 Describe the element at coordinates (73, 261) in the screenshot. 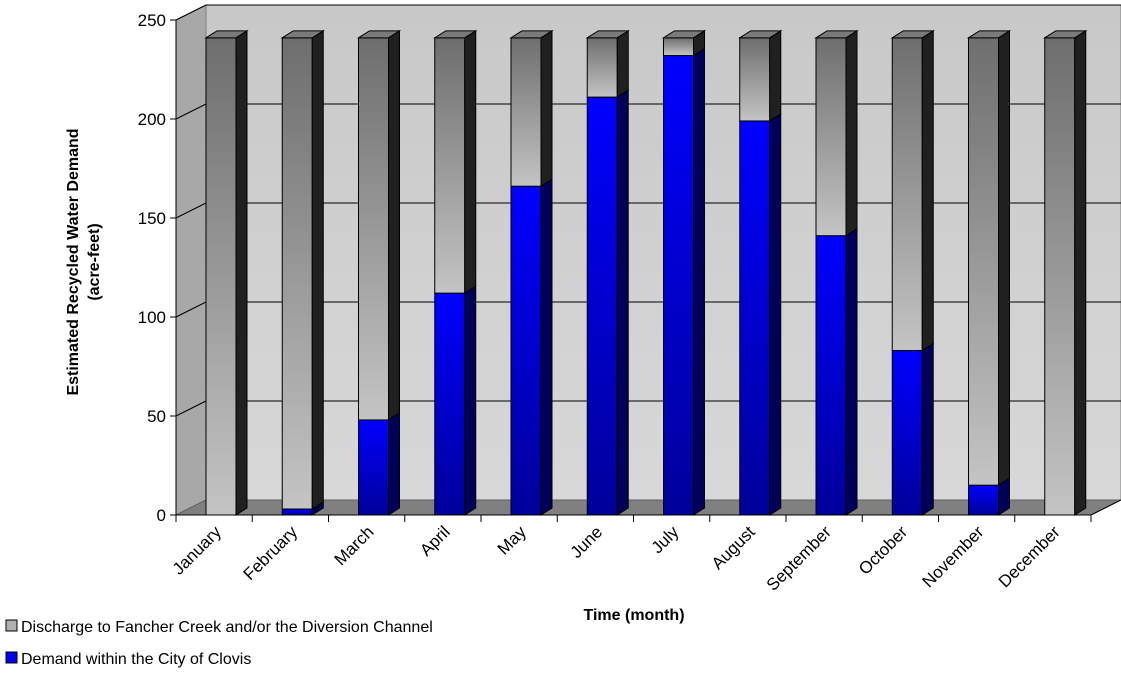

I see `y-axis-title-line-1: Estimated Recycled Water Demand` at that location.